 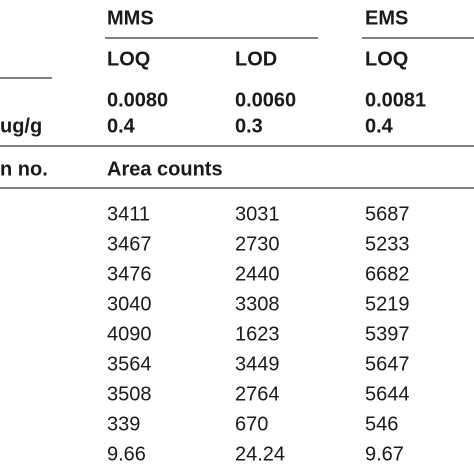 I want to click on cell: 5647, so click(x=387, y=364).